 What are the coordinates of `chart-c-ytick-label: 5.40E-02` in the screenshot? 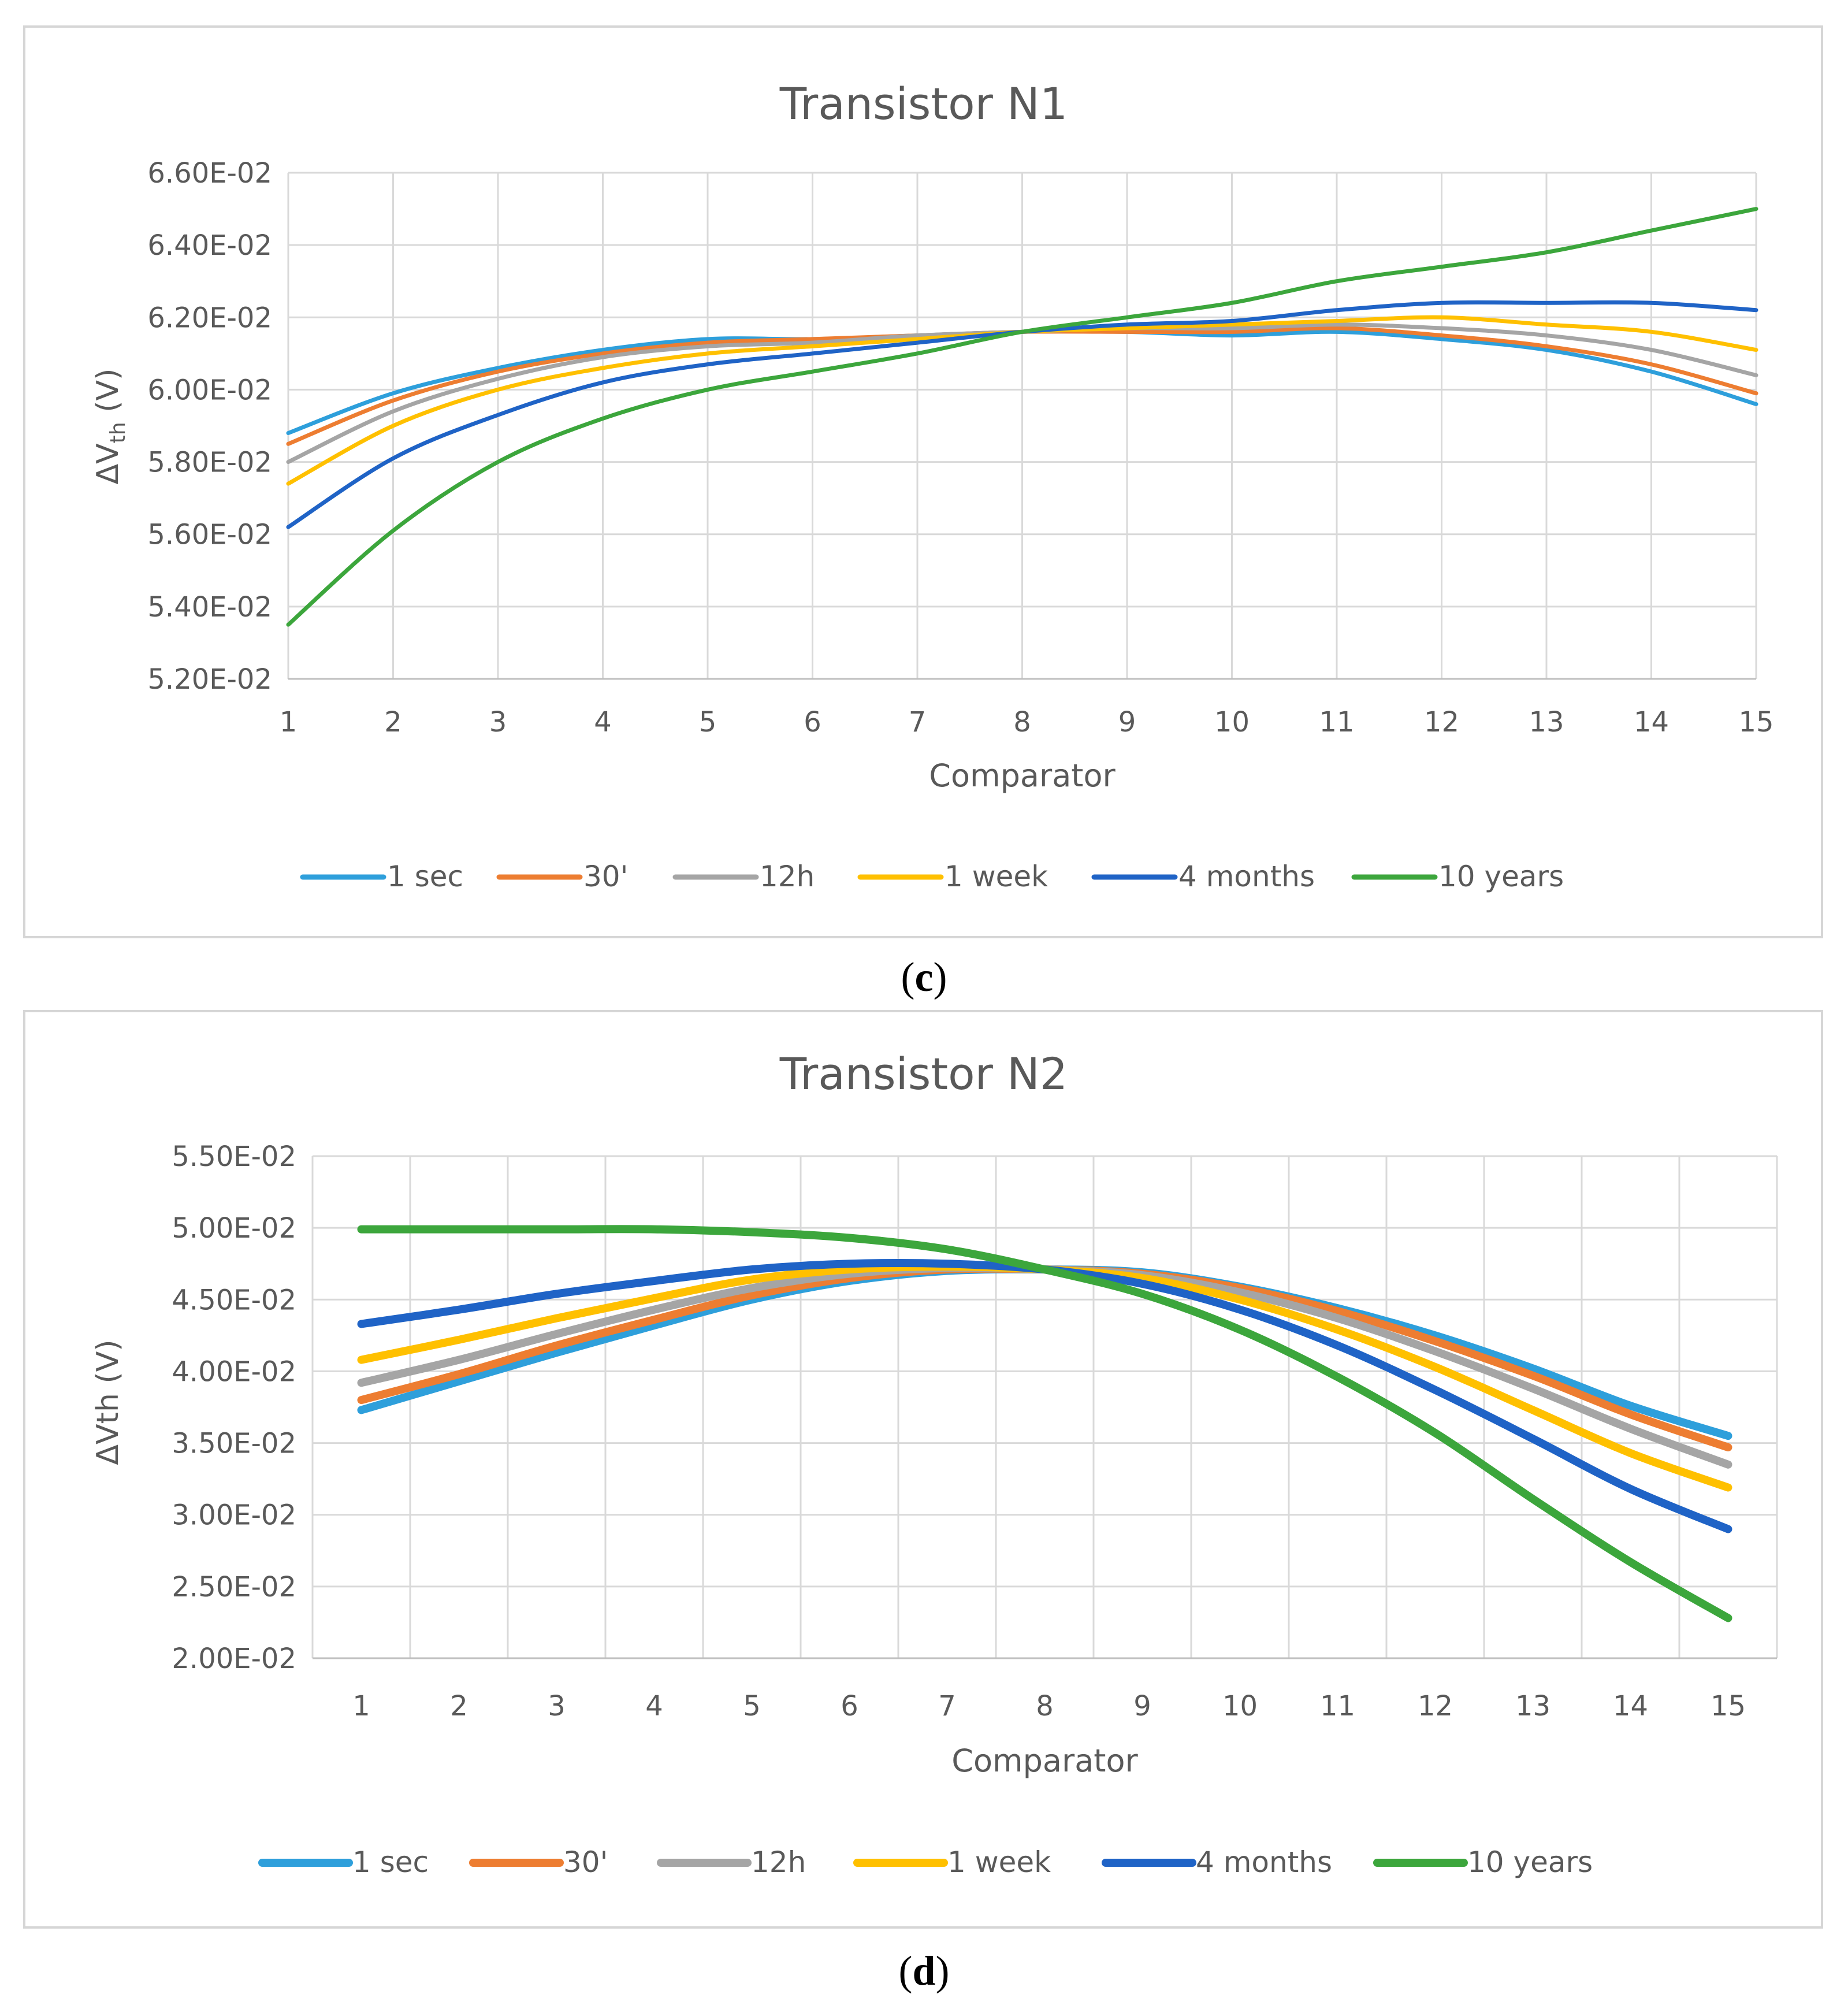 It's located at (209, 607).